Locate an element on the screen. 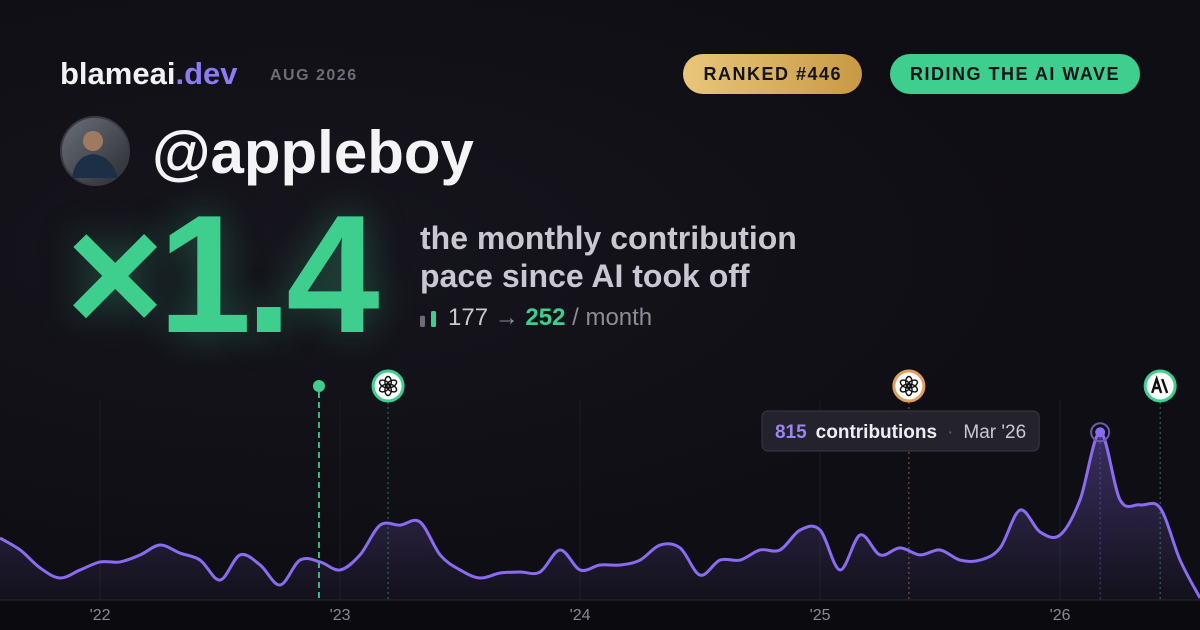 This screenshot has width=1200, height=630. peak-dot is located at coordinates (1100, 432).